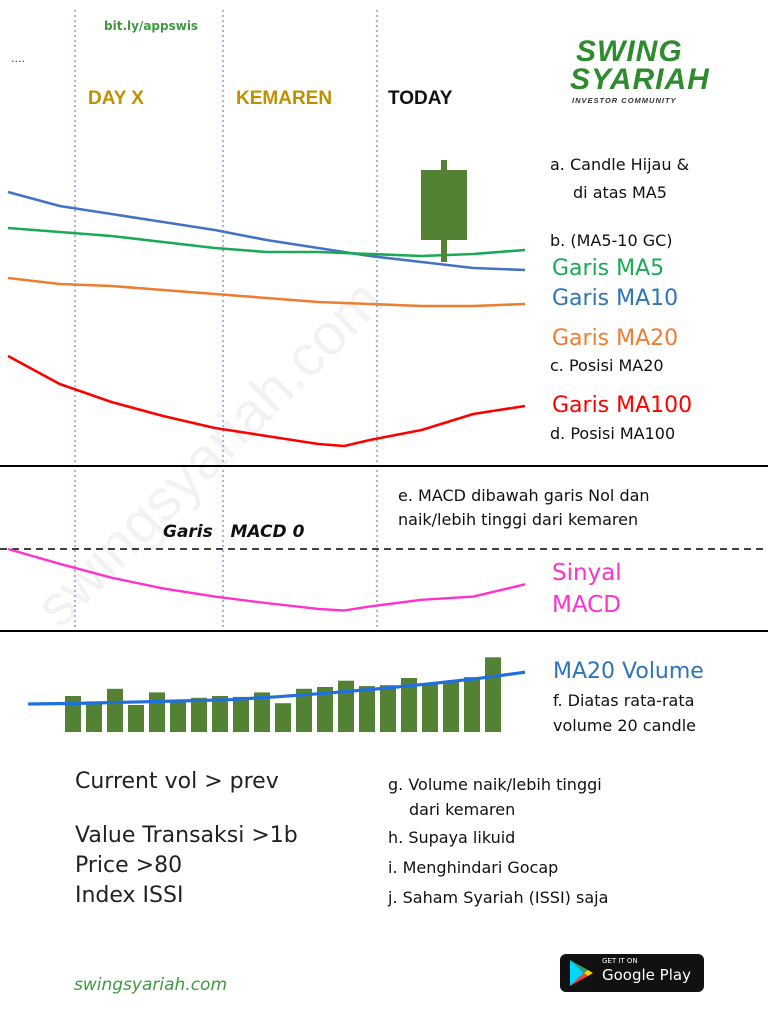 The height and width of the screenshot is (1024, 768). I want to click on note-e1: e. MACD dibawah garis Nol dan, so click(524, 495).